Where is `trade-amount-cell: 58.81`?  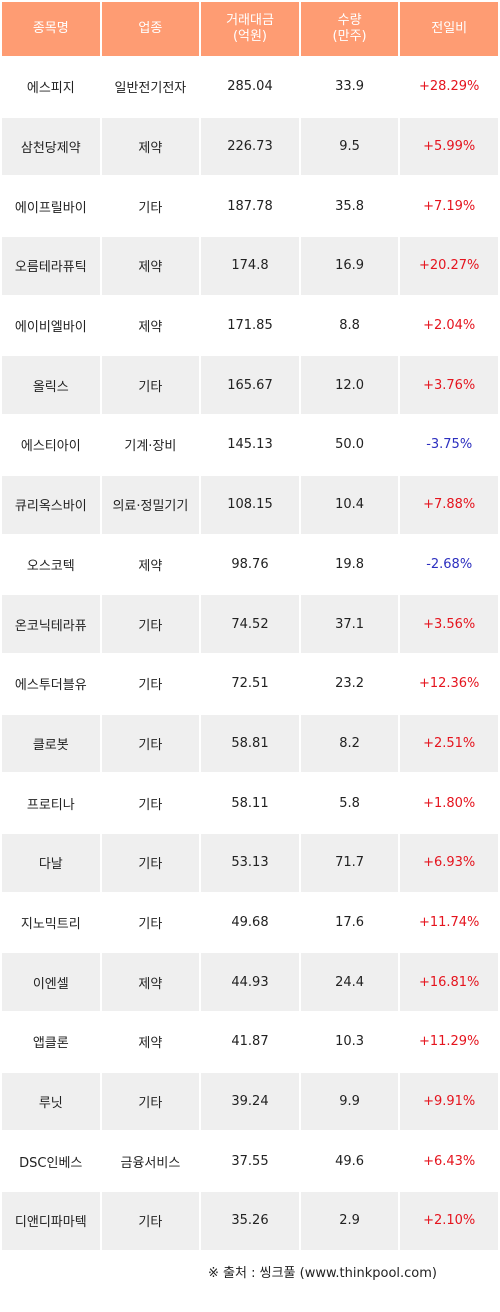
trade-amount-cell: 58.81 is located at coordinates (250, 743).